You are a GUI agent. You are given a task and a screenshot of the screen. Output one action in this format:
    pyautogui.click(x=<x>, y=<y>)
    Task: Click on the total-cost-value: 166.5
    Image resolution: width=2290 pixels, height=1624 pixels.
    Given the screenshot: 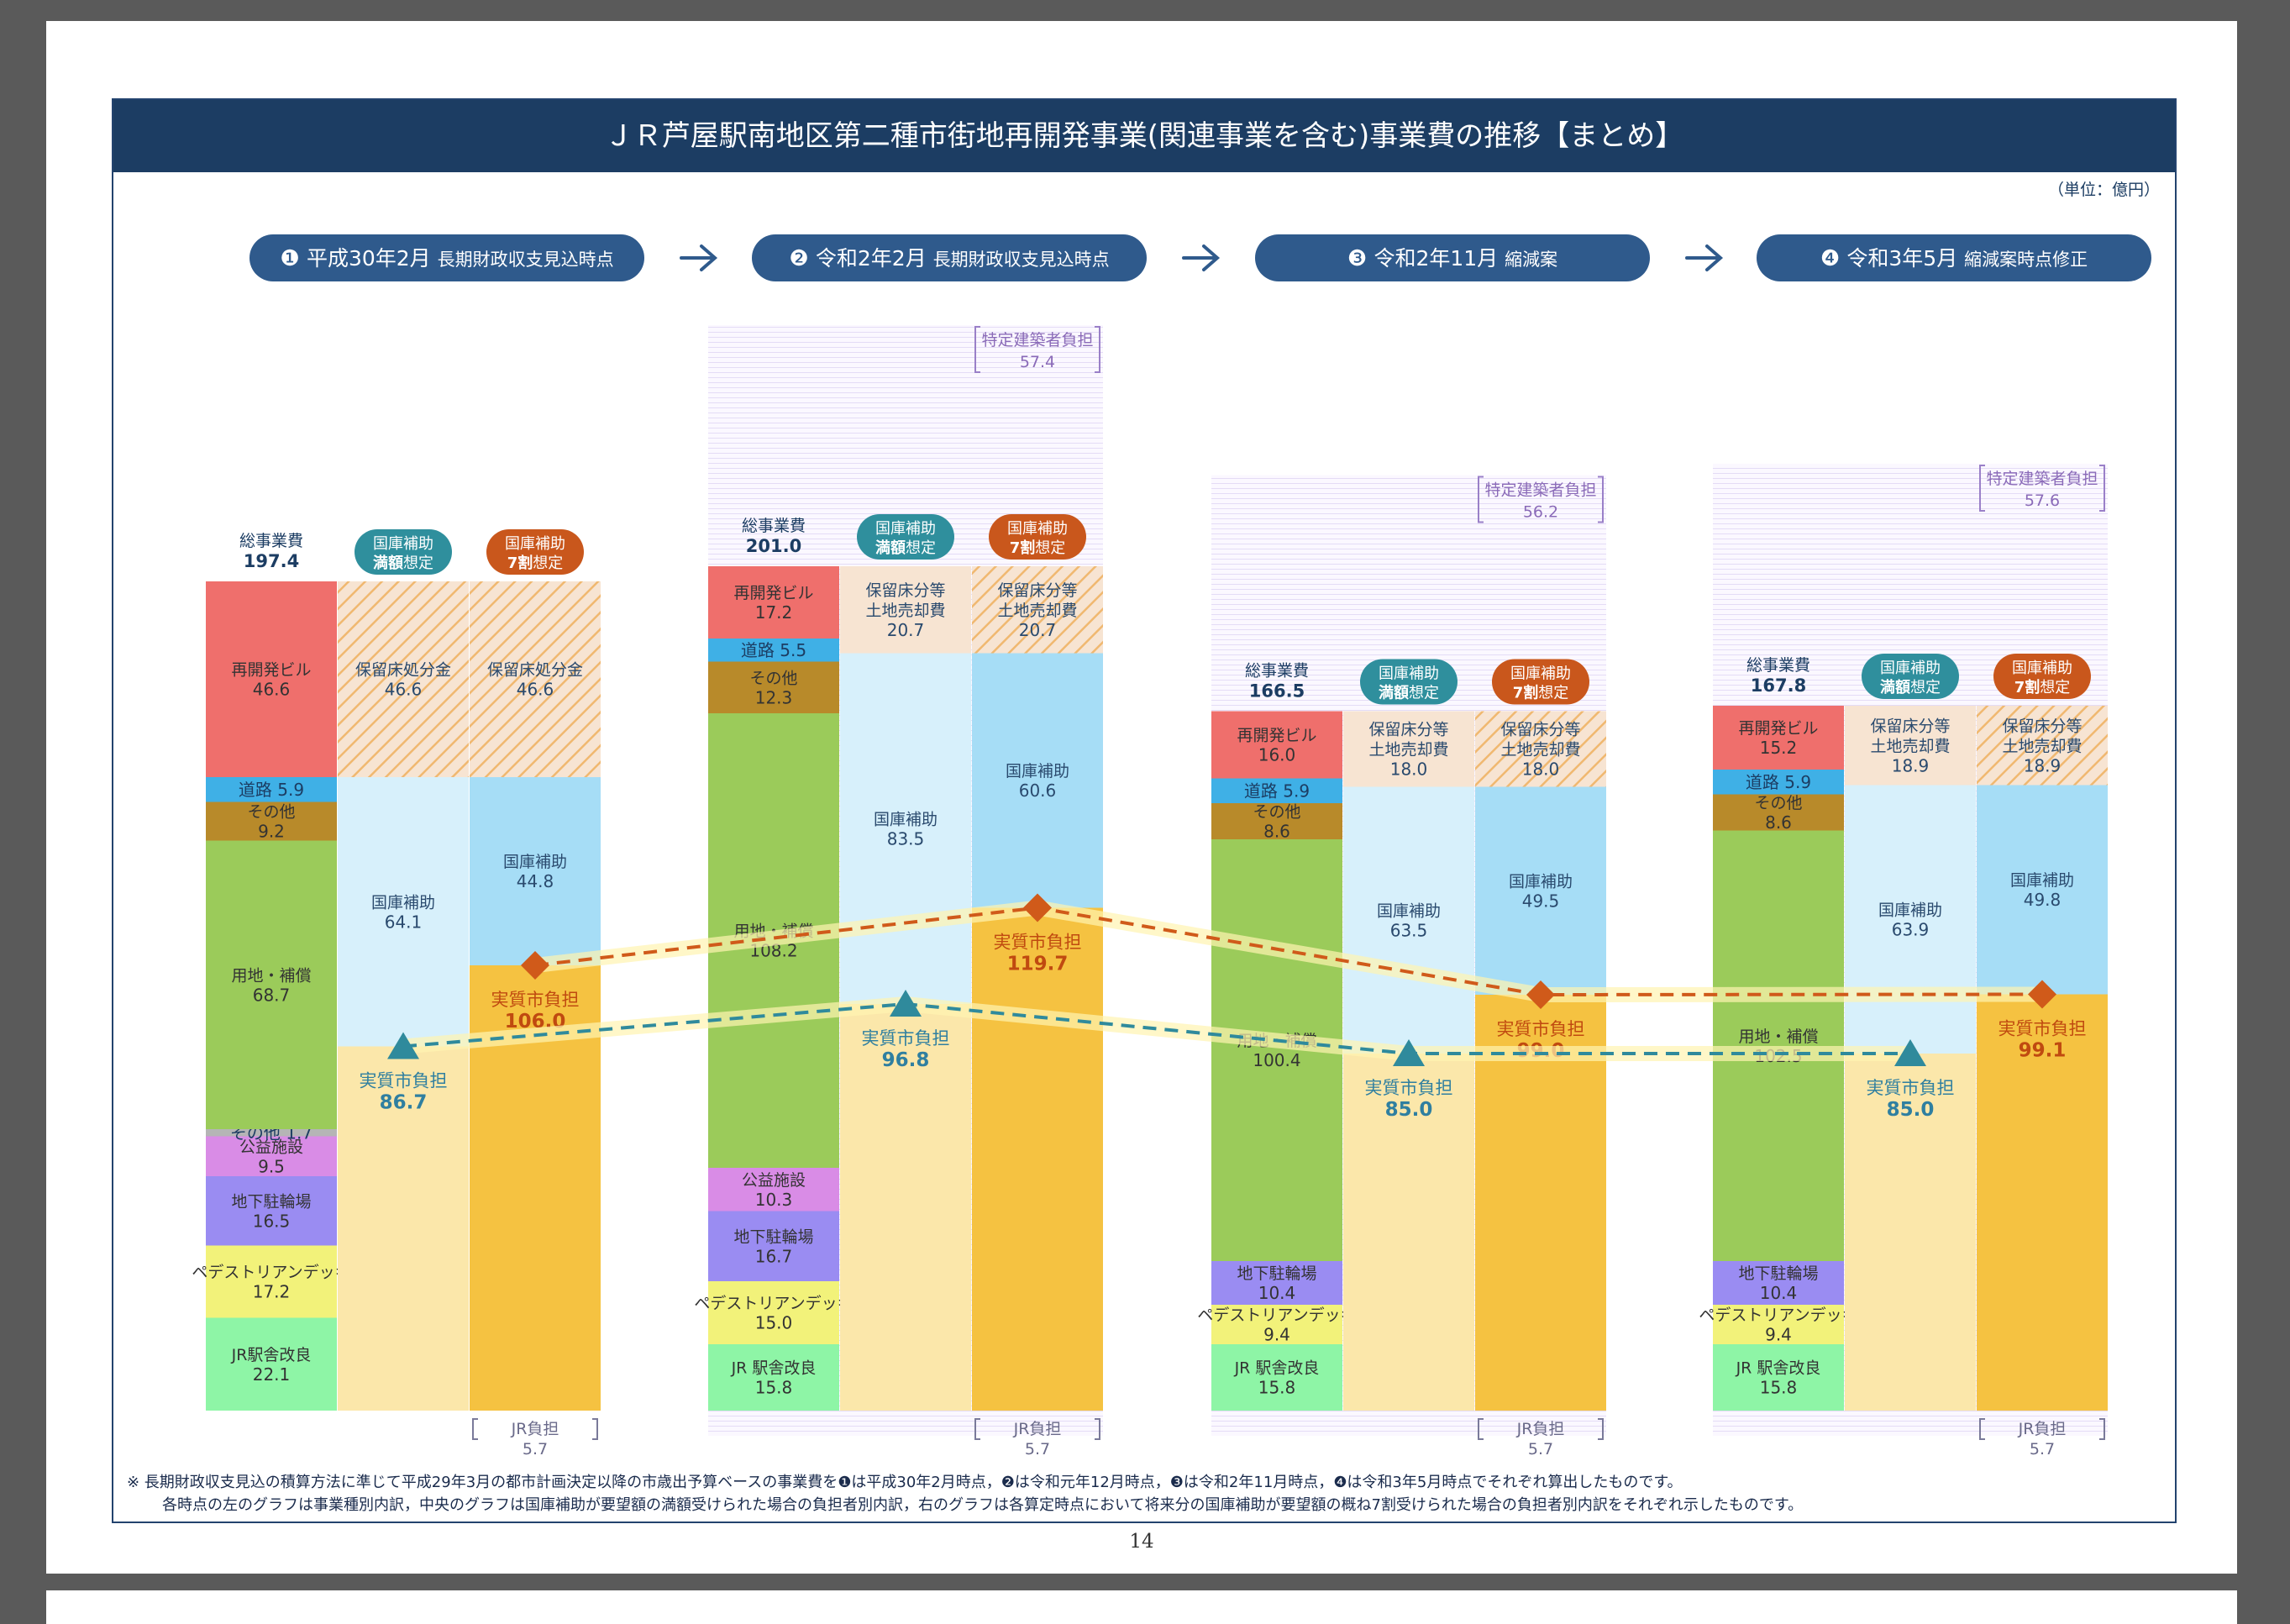 What is the action you would take?
    pyautogui.click(x=1277, y=691)
    